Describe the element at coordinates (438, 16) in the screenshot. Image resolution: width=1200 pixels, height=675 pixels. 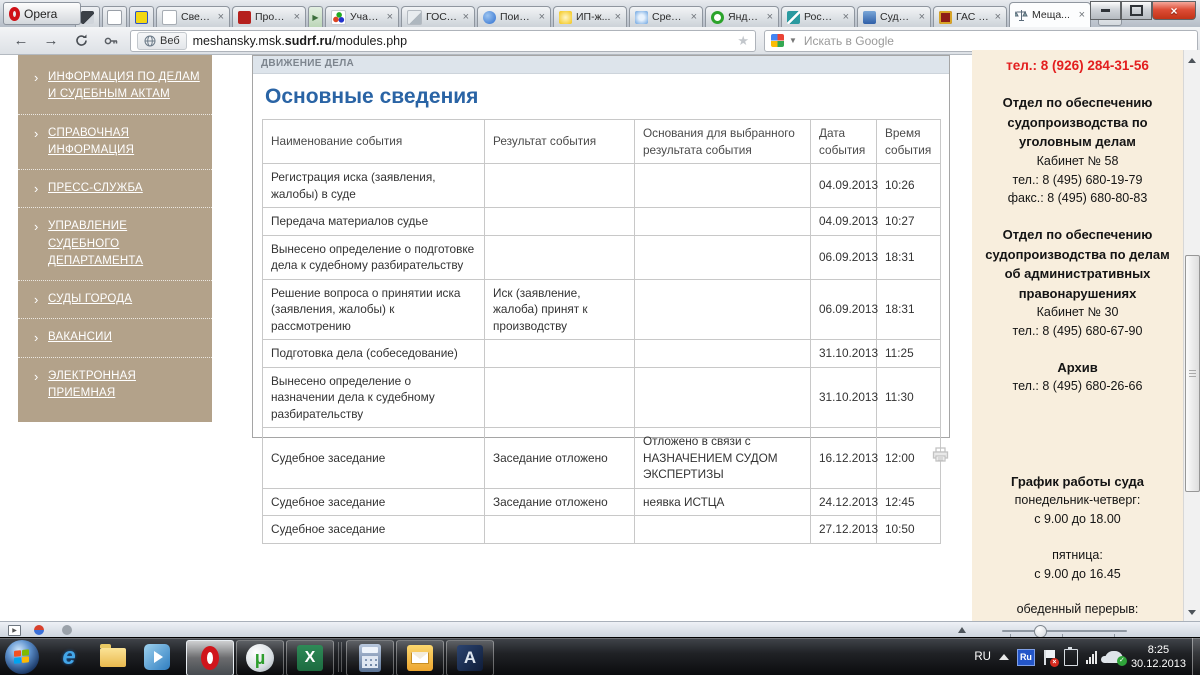
I see `tab-gost: ГОСТ... ×` at that location.